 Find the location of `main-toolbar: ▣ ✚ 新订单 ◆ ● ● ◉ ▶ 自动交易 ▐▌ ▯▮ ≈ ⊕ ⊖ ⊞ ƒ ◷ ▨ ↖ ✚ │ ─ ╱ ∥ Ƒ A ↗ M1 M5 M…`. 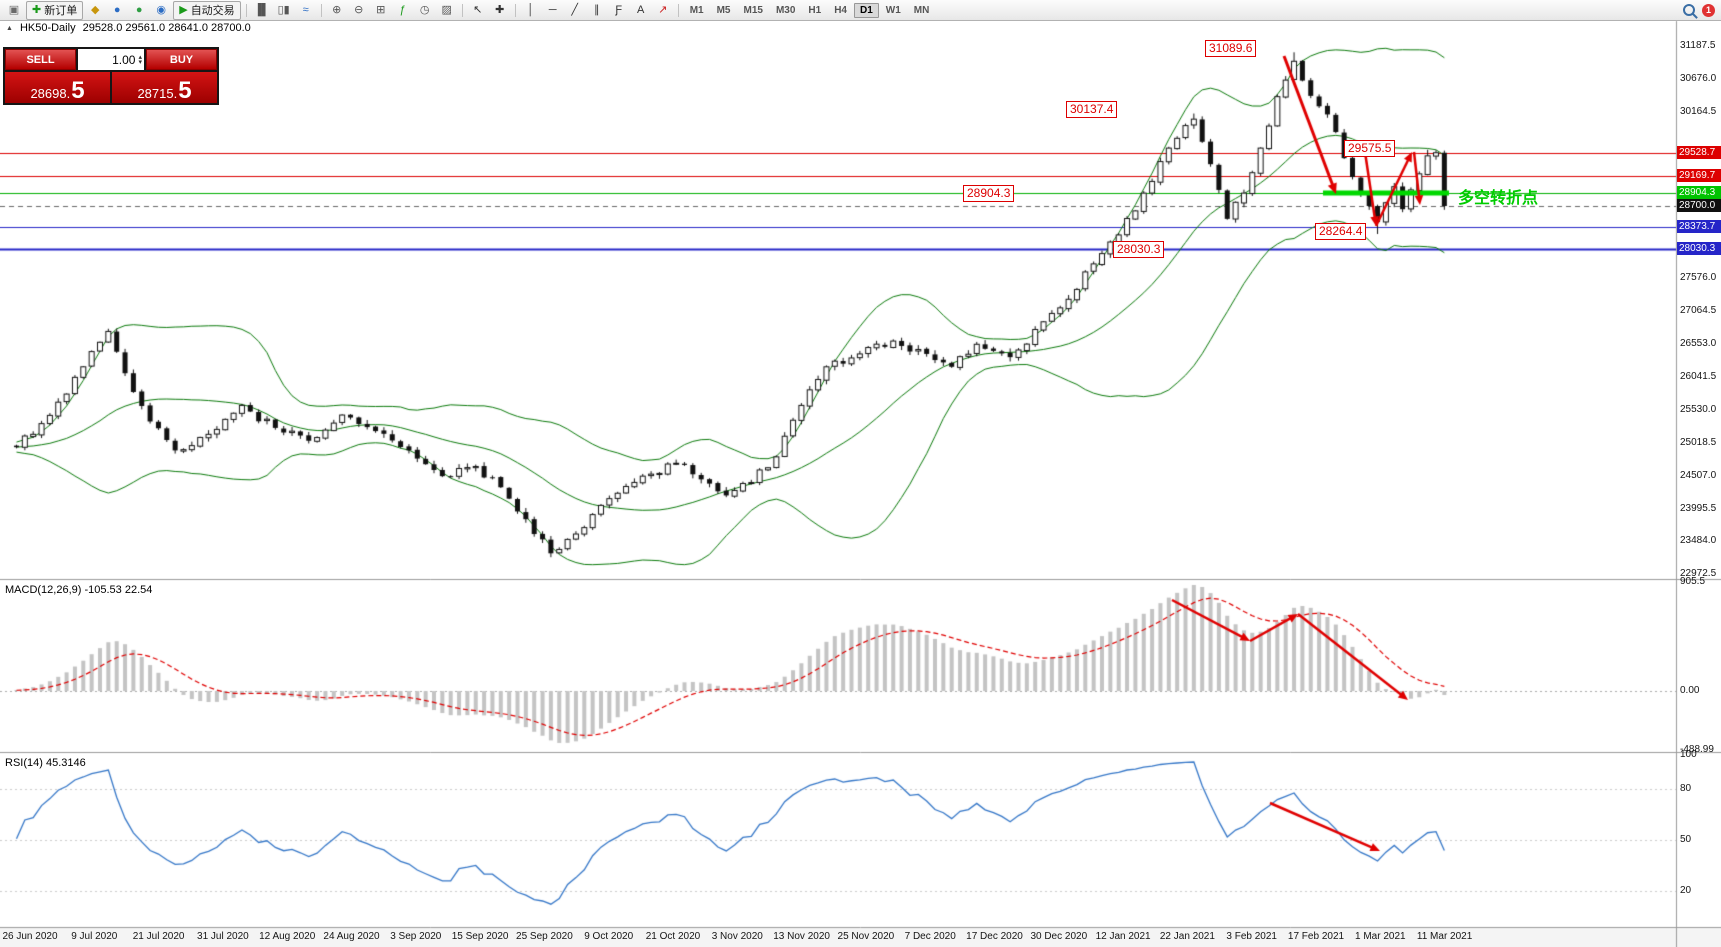

main-toolbar: ▣ ✚ 新订单 ◆ ● ● ◉ ▶ 自动交易 ▐▌ ▯▮ ≈ ⊕ ⊖ ⊞ ƒ ◷ ▨ ↖ ✚ │ ─ ╱ ∥ Ƒ A ↗ M1 M5 M… is located at coordinates (860, 10).